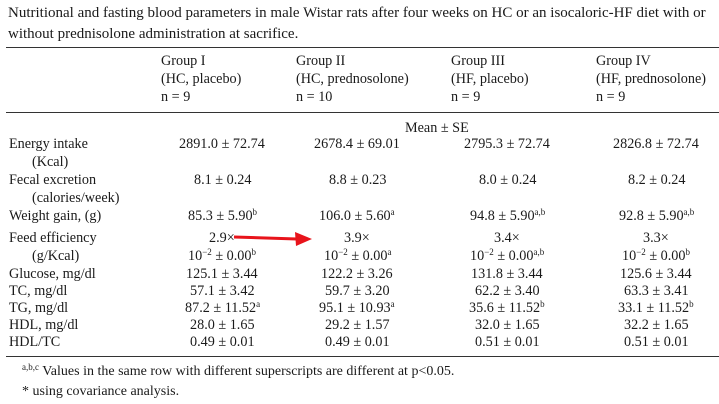  What do you see at coordinates (357, 308) in the screenshot?
I see `table-cell: 95.1 ± 10.93a` at bounding box center [357, 308].